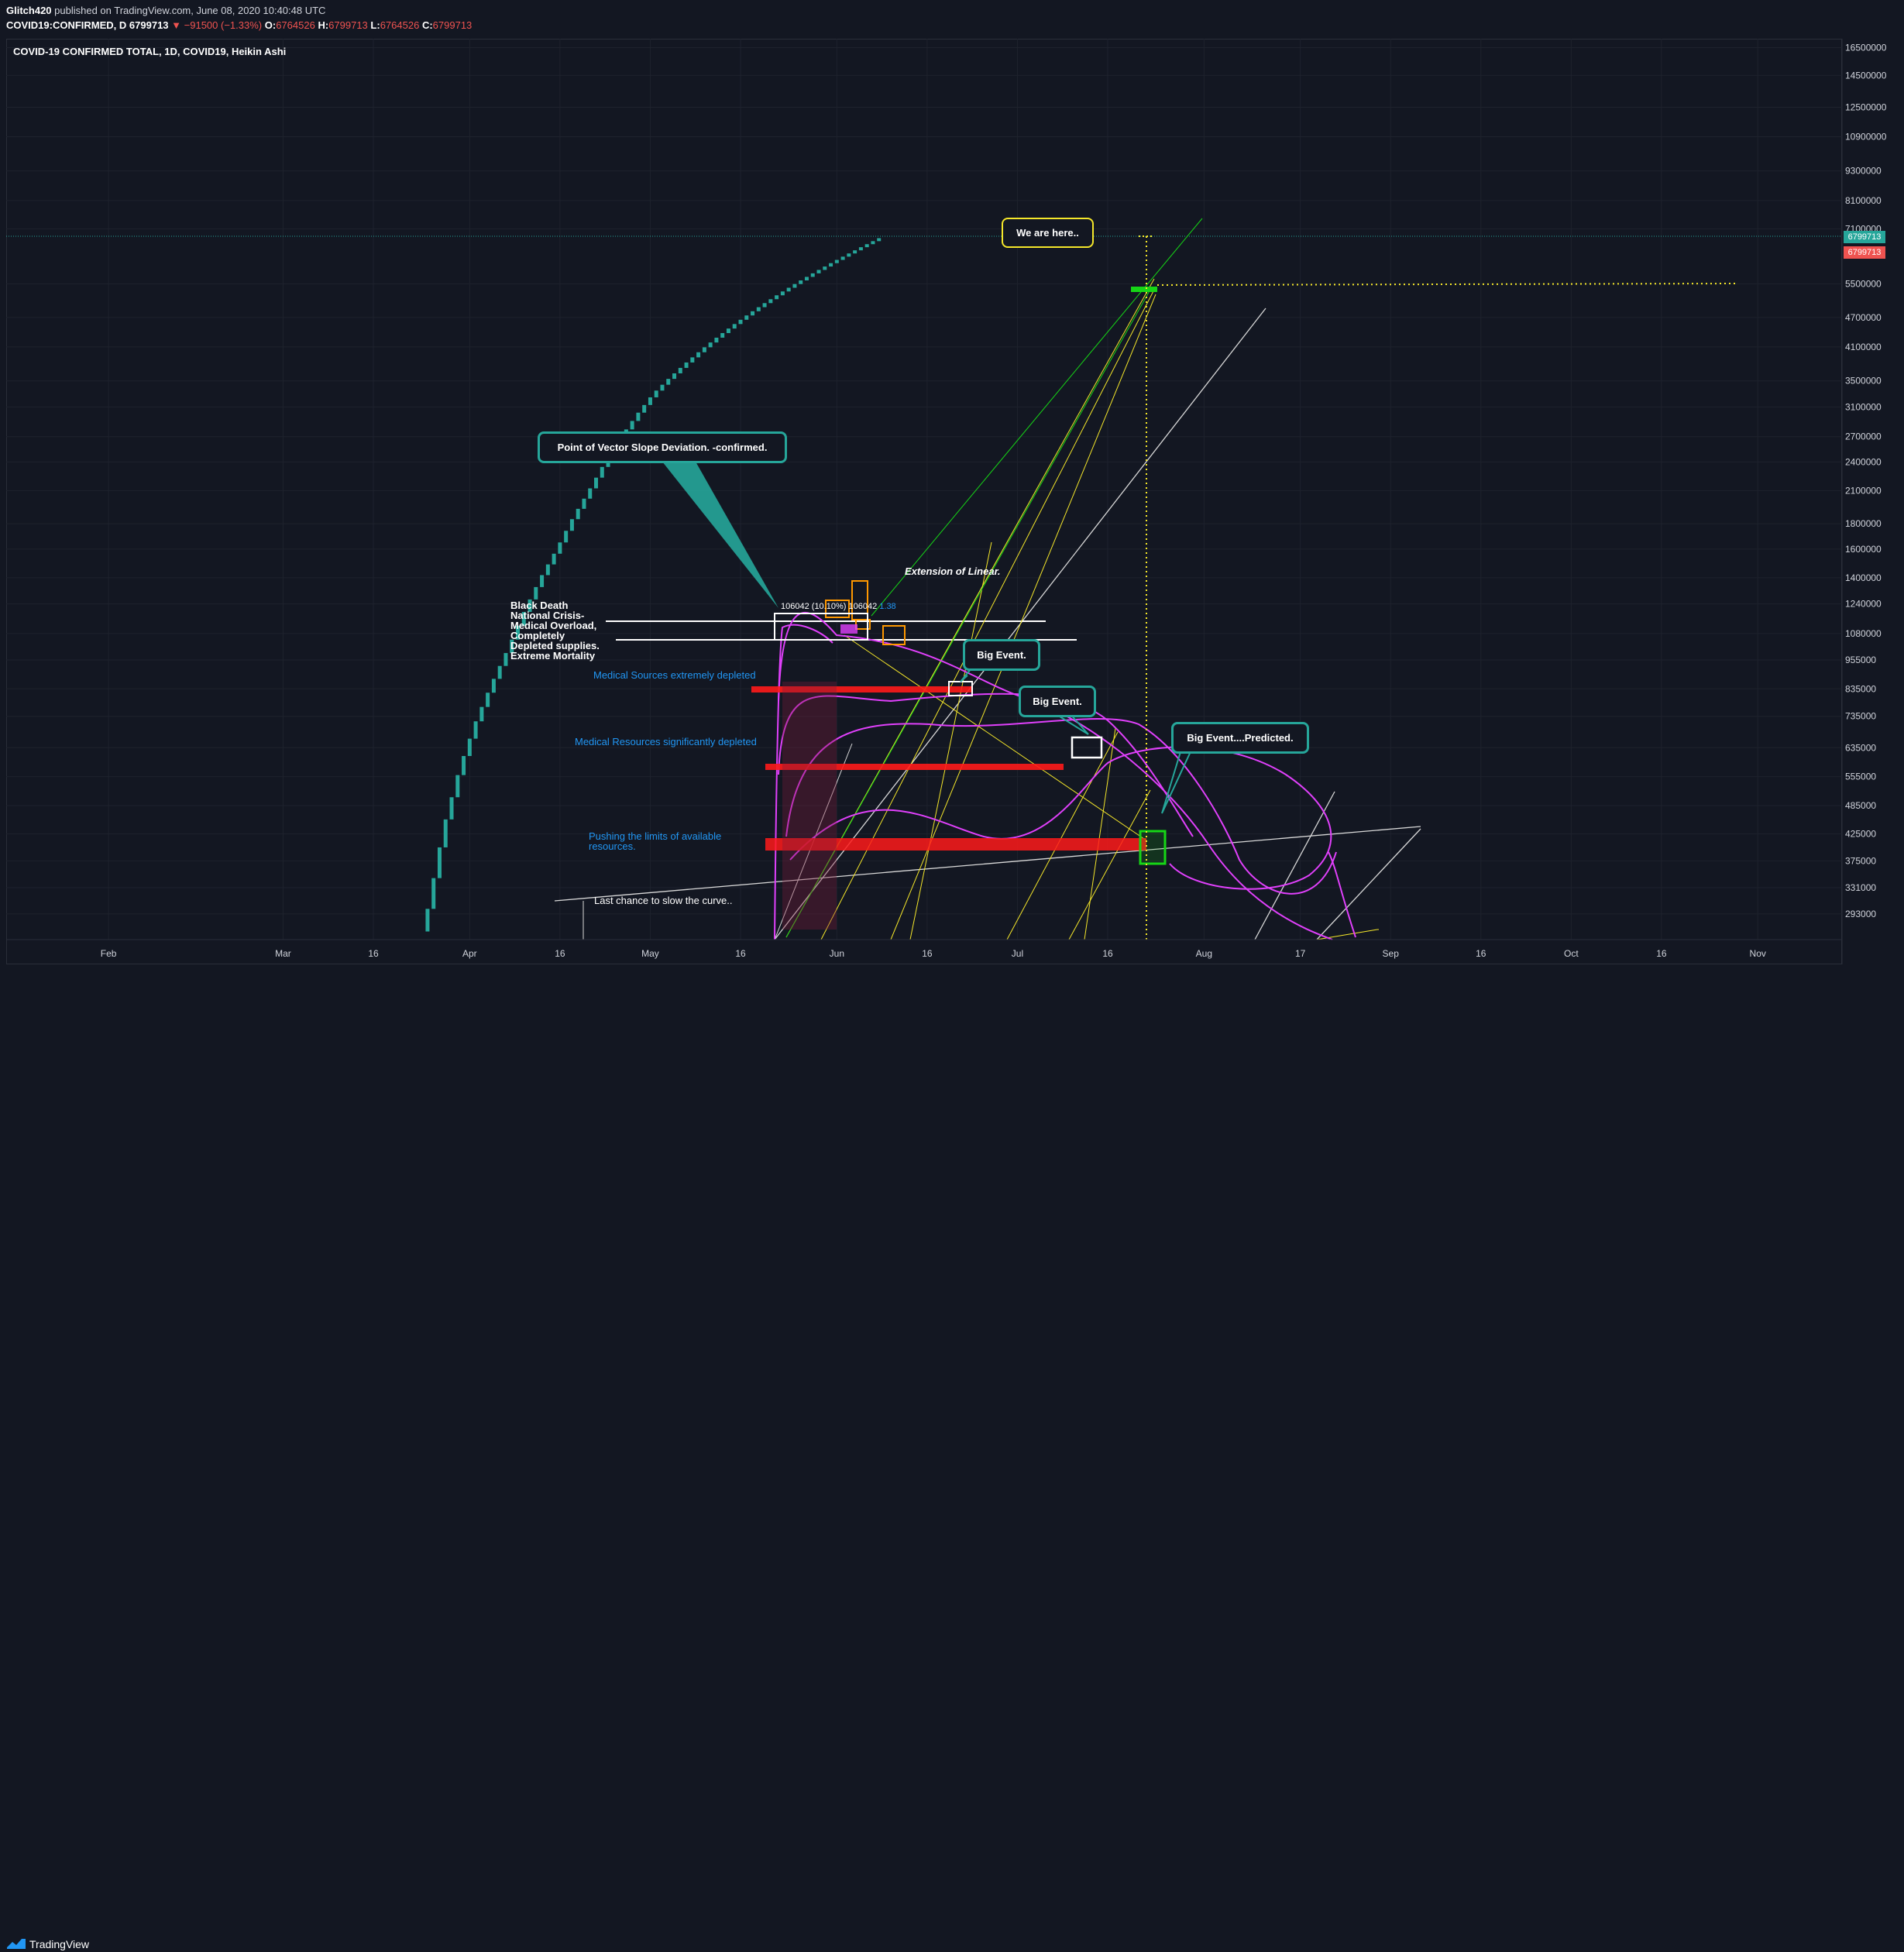  What do you see at coordinates (1864, 200) in the screenshot?
I see `y-tick-label: 8100000` at bounding box center [1864, 200].